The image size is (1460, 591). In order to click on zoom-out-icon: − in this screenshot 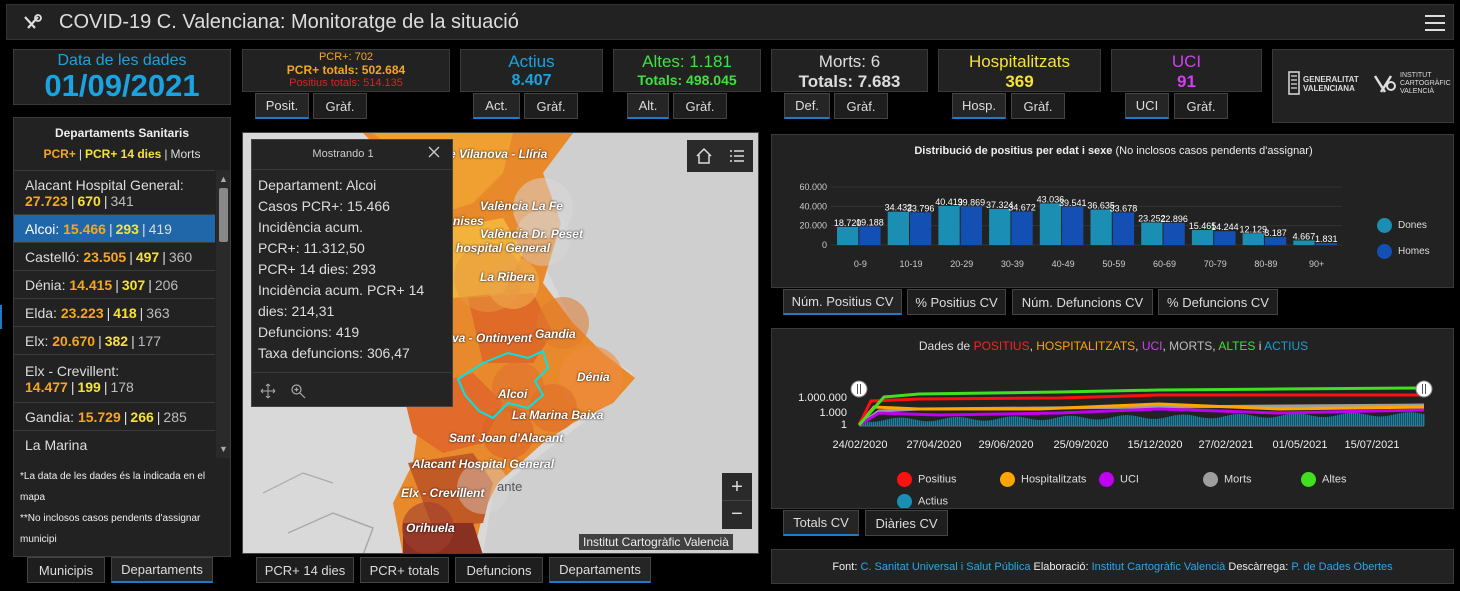, I will do `click(737, 514)`.